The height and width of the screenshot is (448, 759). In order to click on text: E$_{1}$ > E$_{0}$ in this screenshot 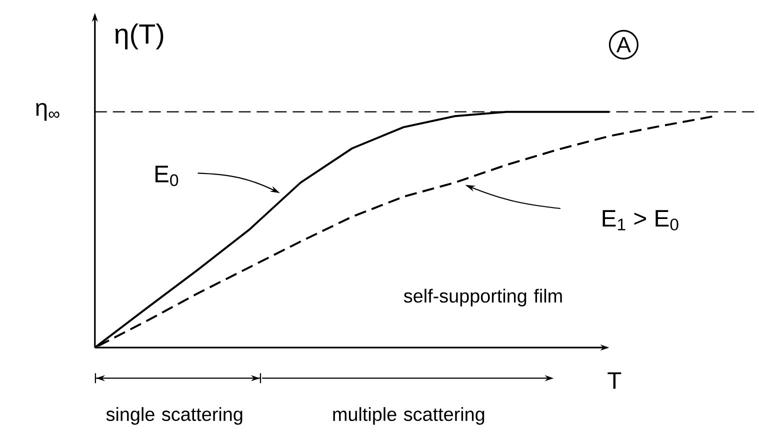, I will do `click(640, 220)`.